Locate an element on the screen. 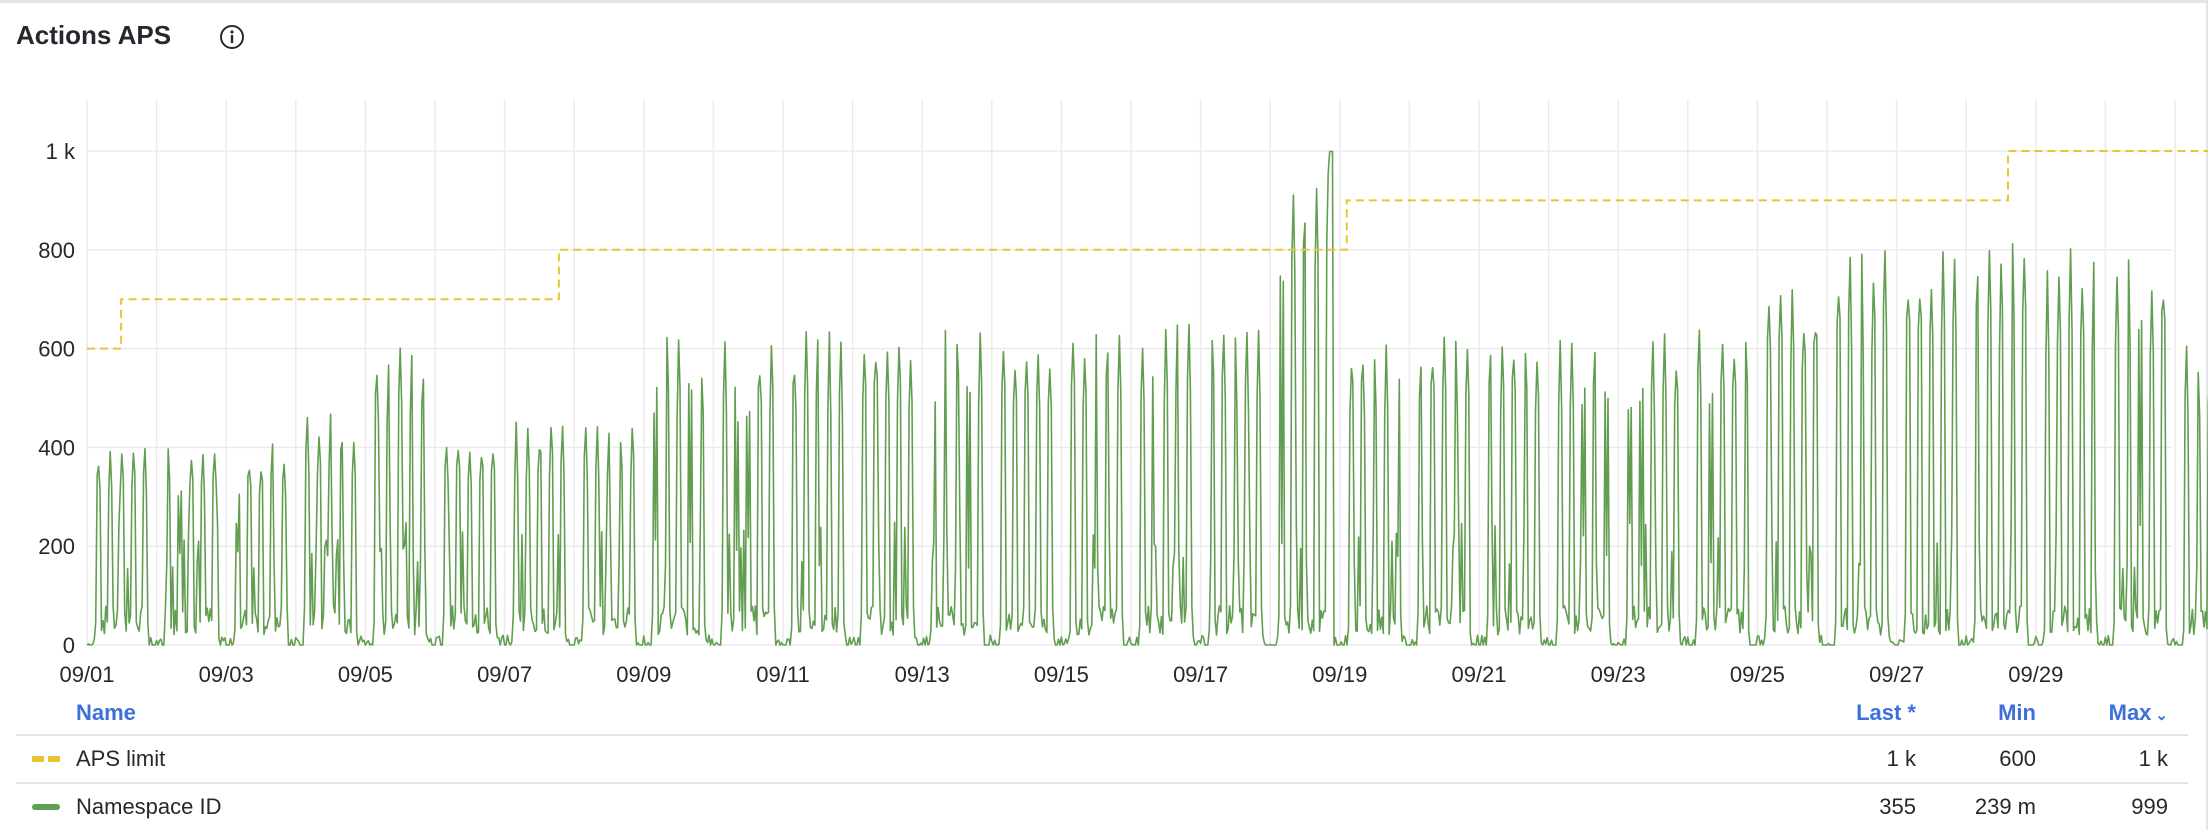 This screenshot has height=830, width=2208. x-tick-label: 09/15 is located at coordinates (1061, 674).